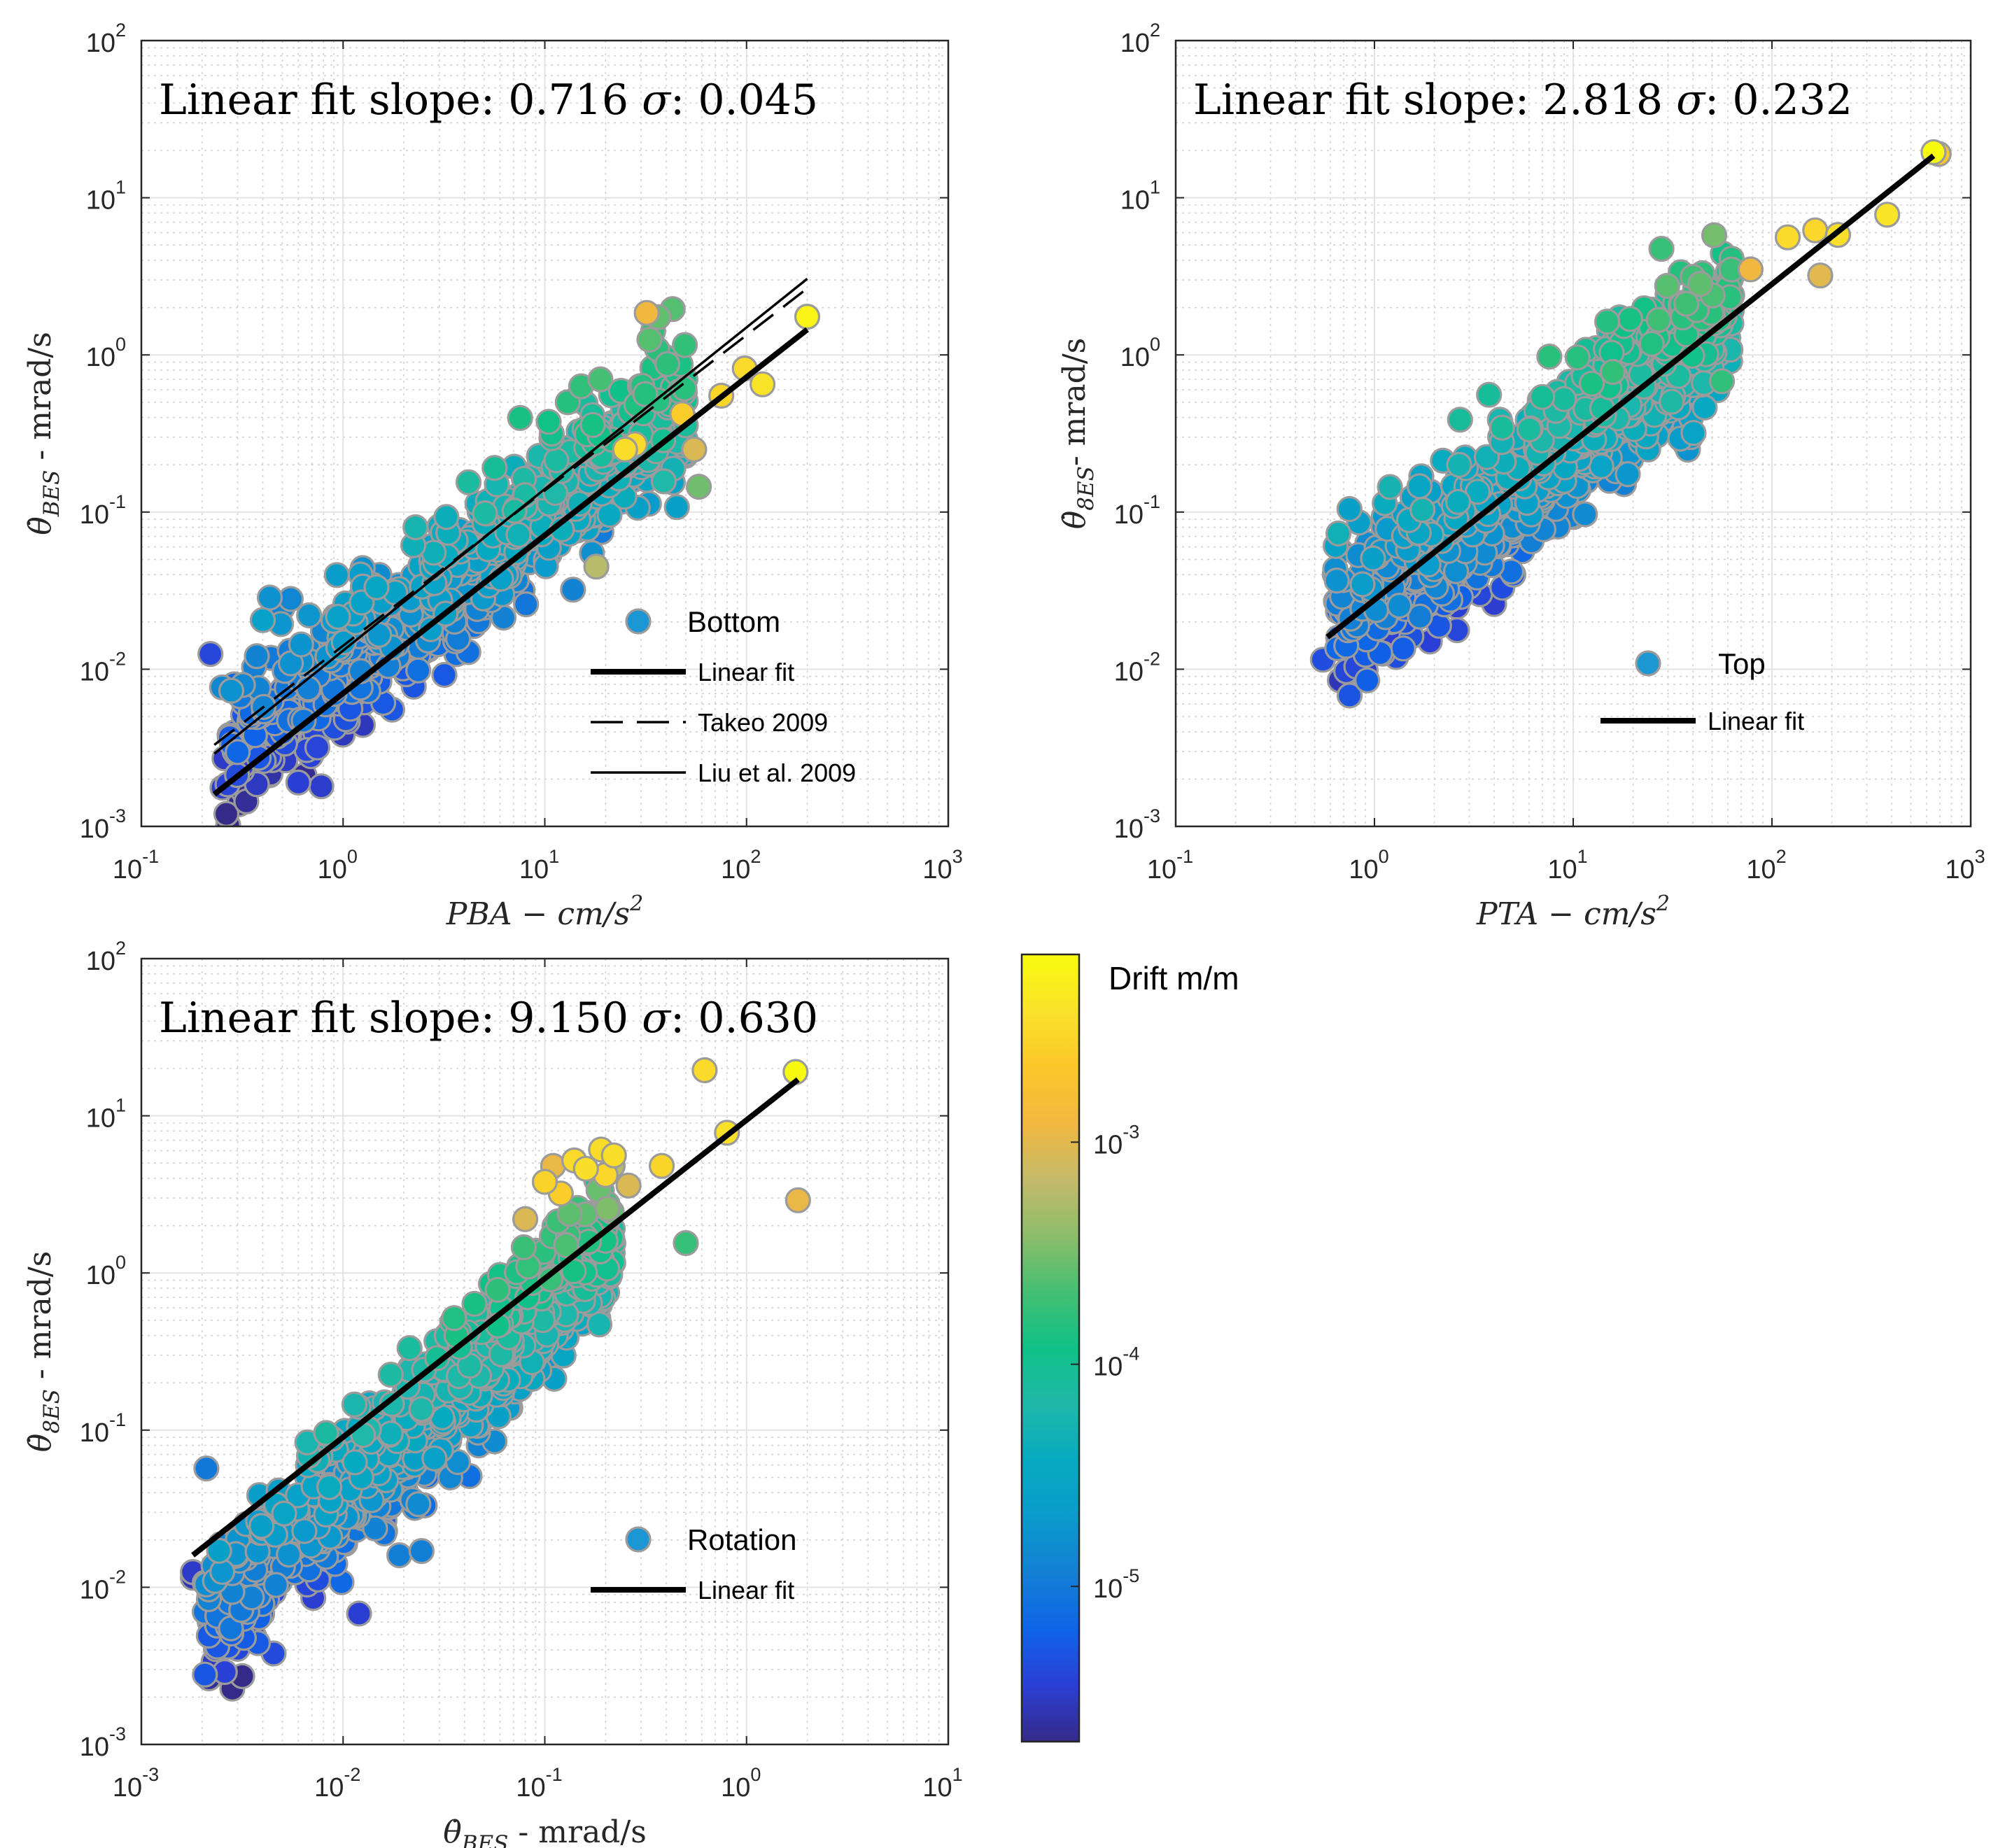  I want to click on y-tick-label: 10⁰, so click(106, 353).